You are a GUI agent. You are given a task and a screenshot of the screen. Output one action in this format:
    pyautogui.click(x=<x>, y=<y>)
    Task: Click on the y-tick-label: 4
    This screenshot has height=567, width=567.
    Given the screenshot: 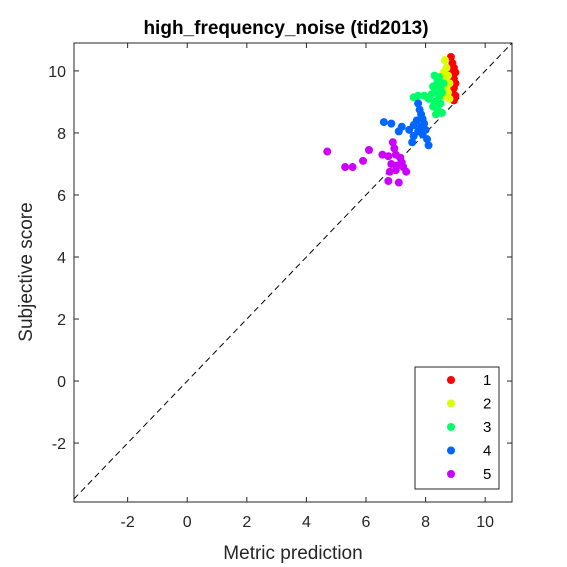 What is the action you would take?
    pyautogui.click(x=61, y=258)
    